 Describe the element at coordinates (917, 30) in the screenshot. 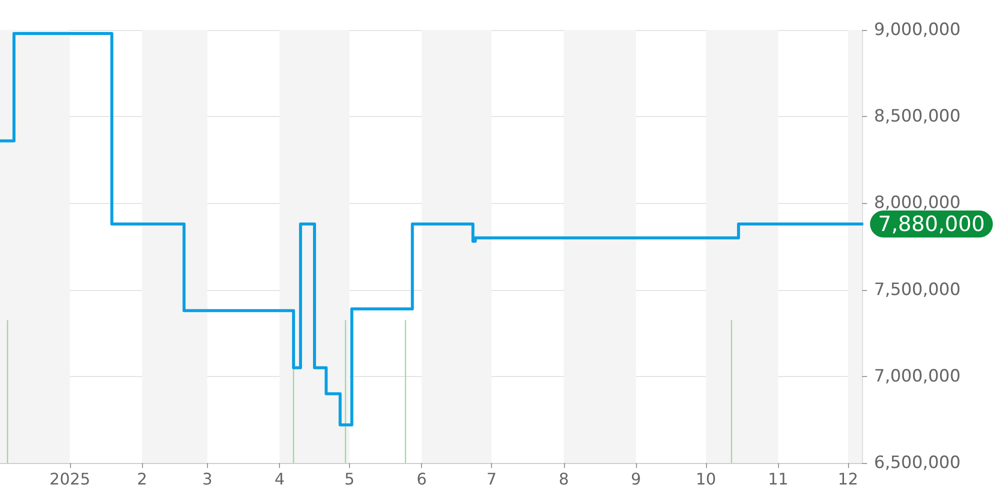

I see `y-tick-label: 9,000,000` at that location.